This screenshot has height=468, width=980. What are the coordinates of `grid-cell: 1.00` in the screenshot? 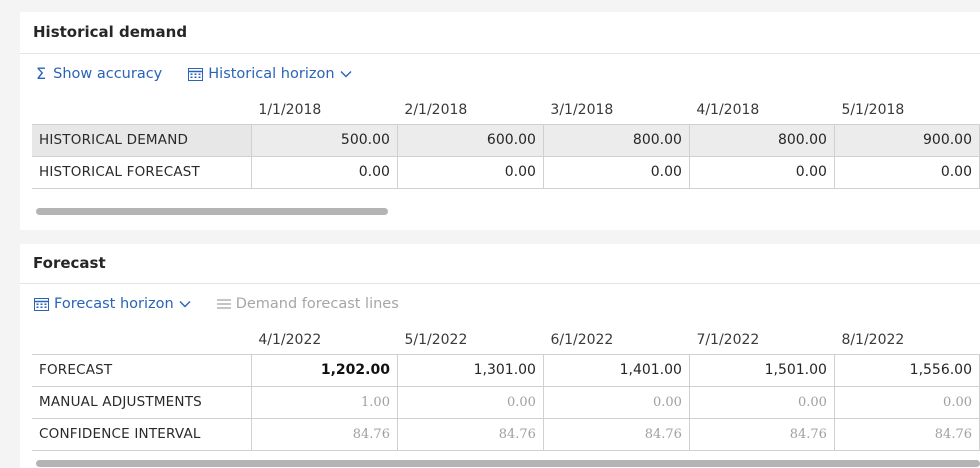 It's located at (324, 402).